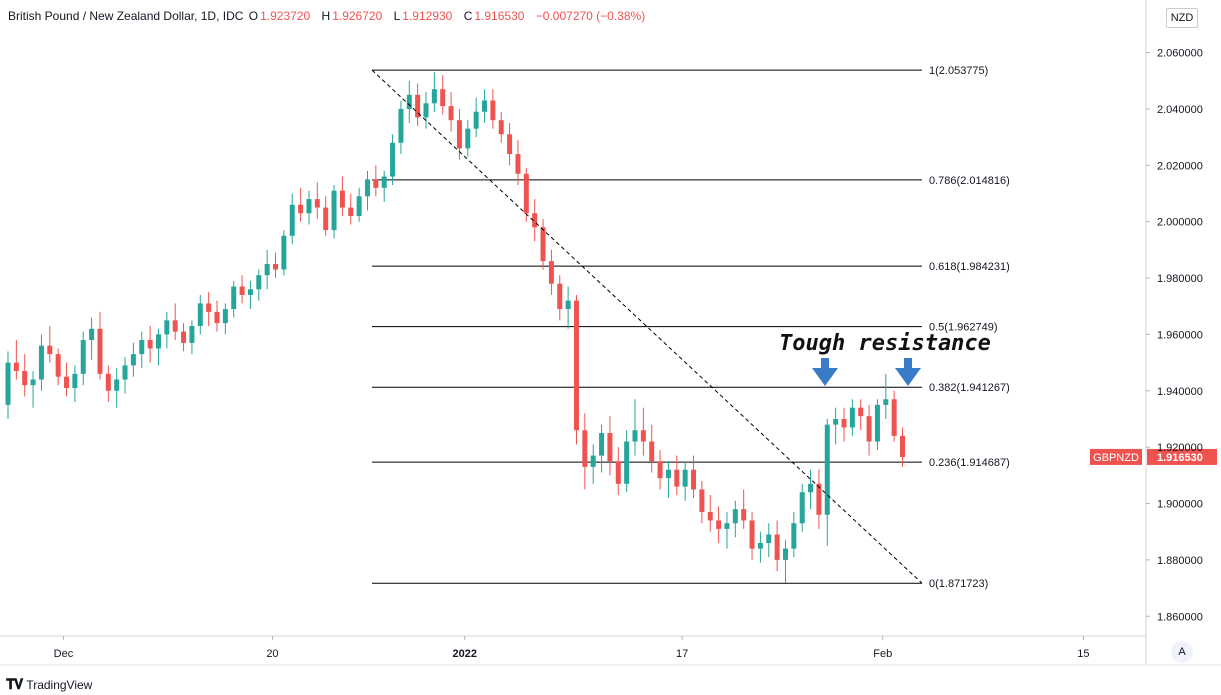  I want to click on fib-level-label: 0.382(1.941267), so click(969, 388).